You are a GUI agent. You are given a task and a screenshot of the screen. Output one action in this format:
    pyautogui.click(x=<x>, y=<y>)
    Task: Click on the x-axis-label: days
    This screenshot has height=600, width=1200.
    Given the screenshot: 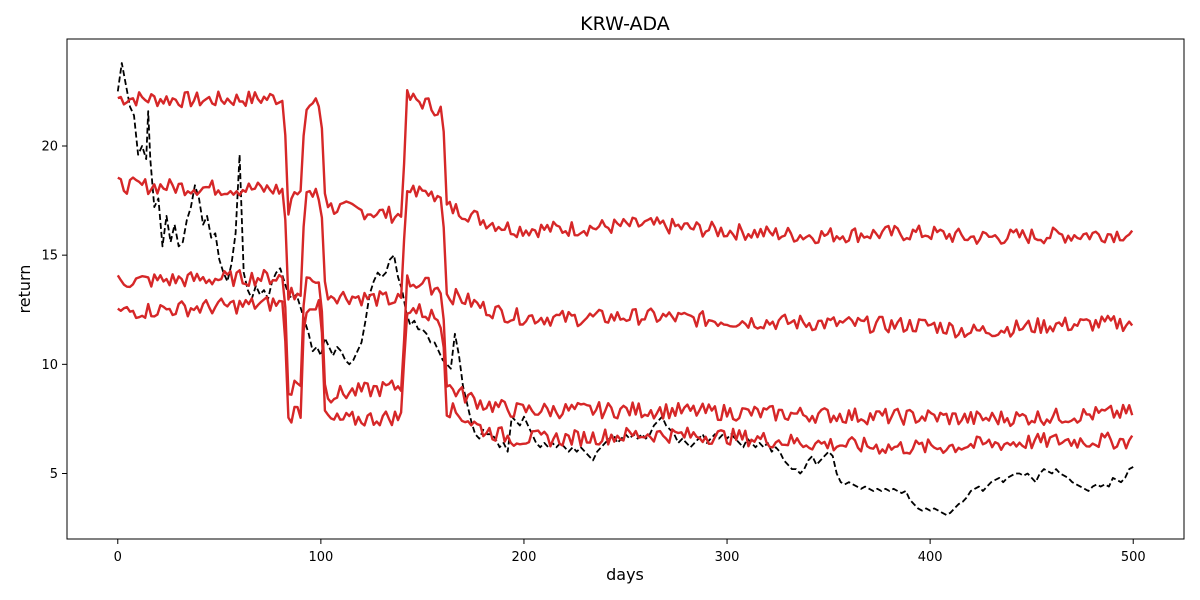 What is the action you would take?
    pyautogui.click(x=625, y=574)
    